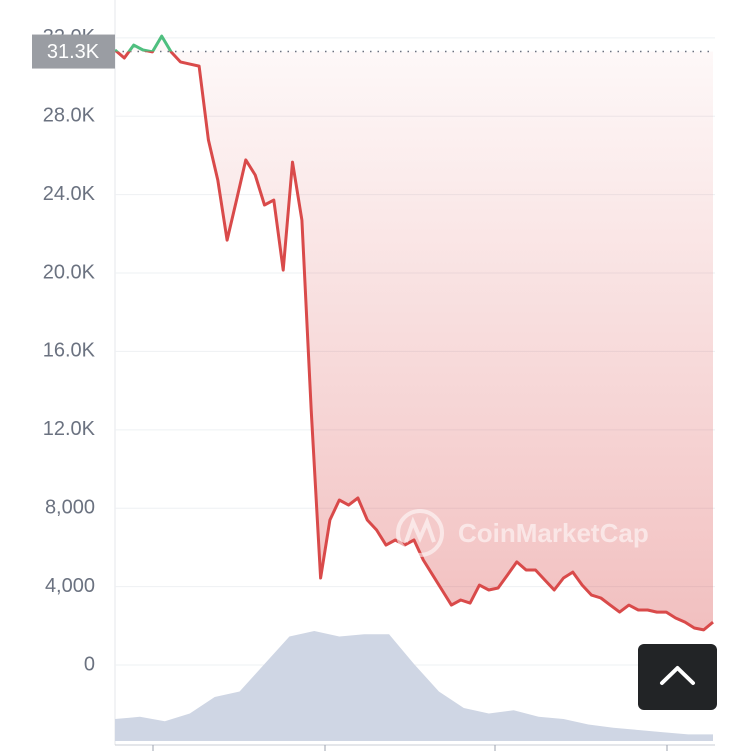 The height and width of the screenshot is (756, 750). I want to click on y-tick-label: 12.0K, so click(69, 429).